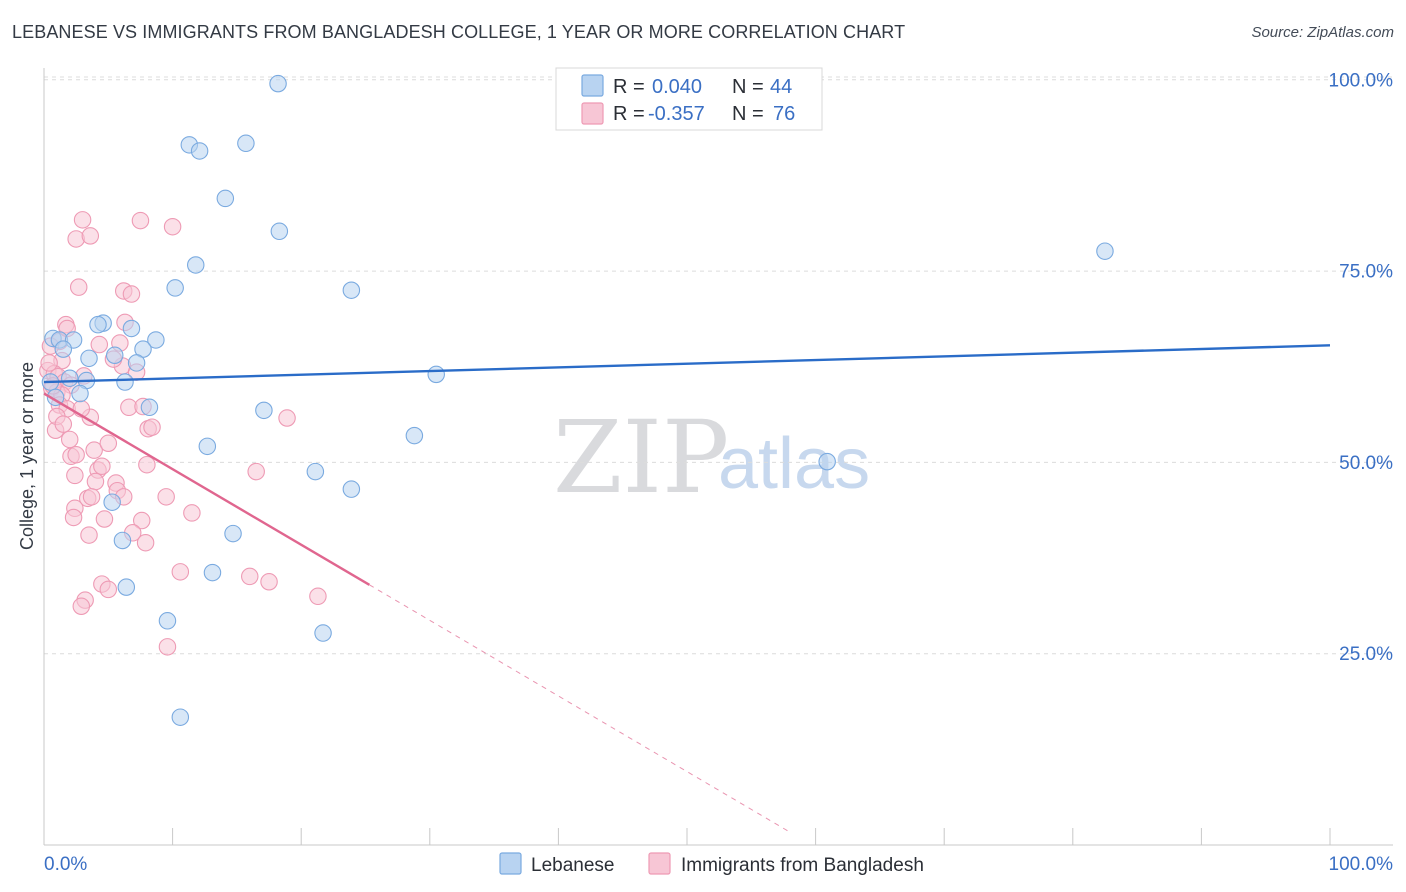  Describe the element at coordinates (687, 836) in the screenshot. I see `x-ticks` at that location.